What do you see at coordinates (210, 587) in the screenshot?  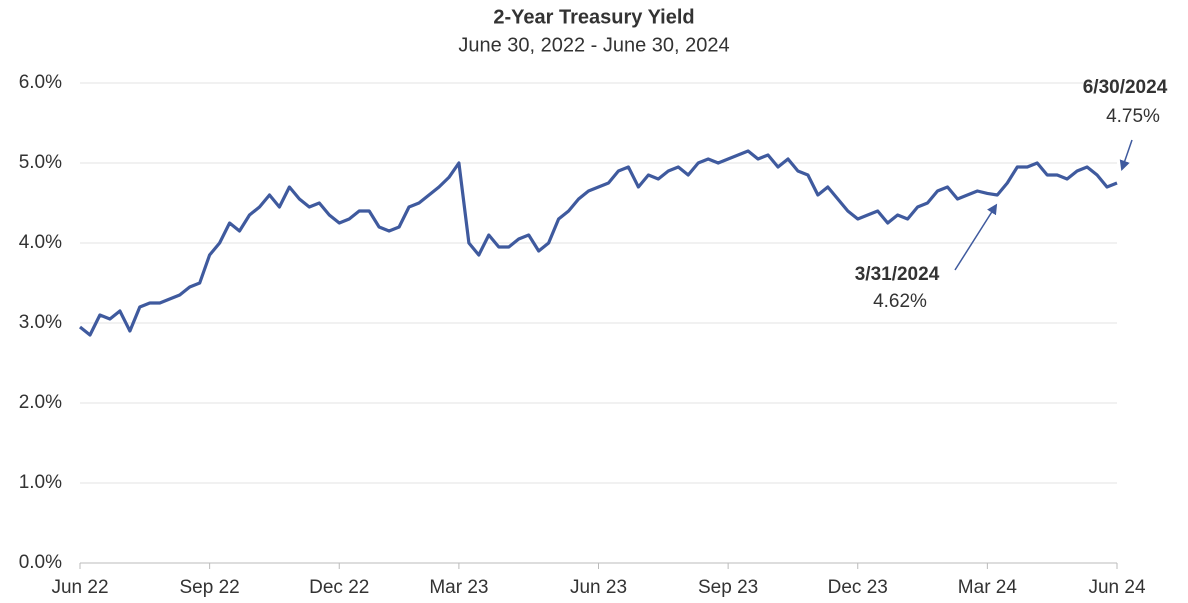 I see `x-tick-label: Sep 22` at bounding box center [210, 587].